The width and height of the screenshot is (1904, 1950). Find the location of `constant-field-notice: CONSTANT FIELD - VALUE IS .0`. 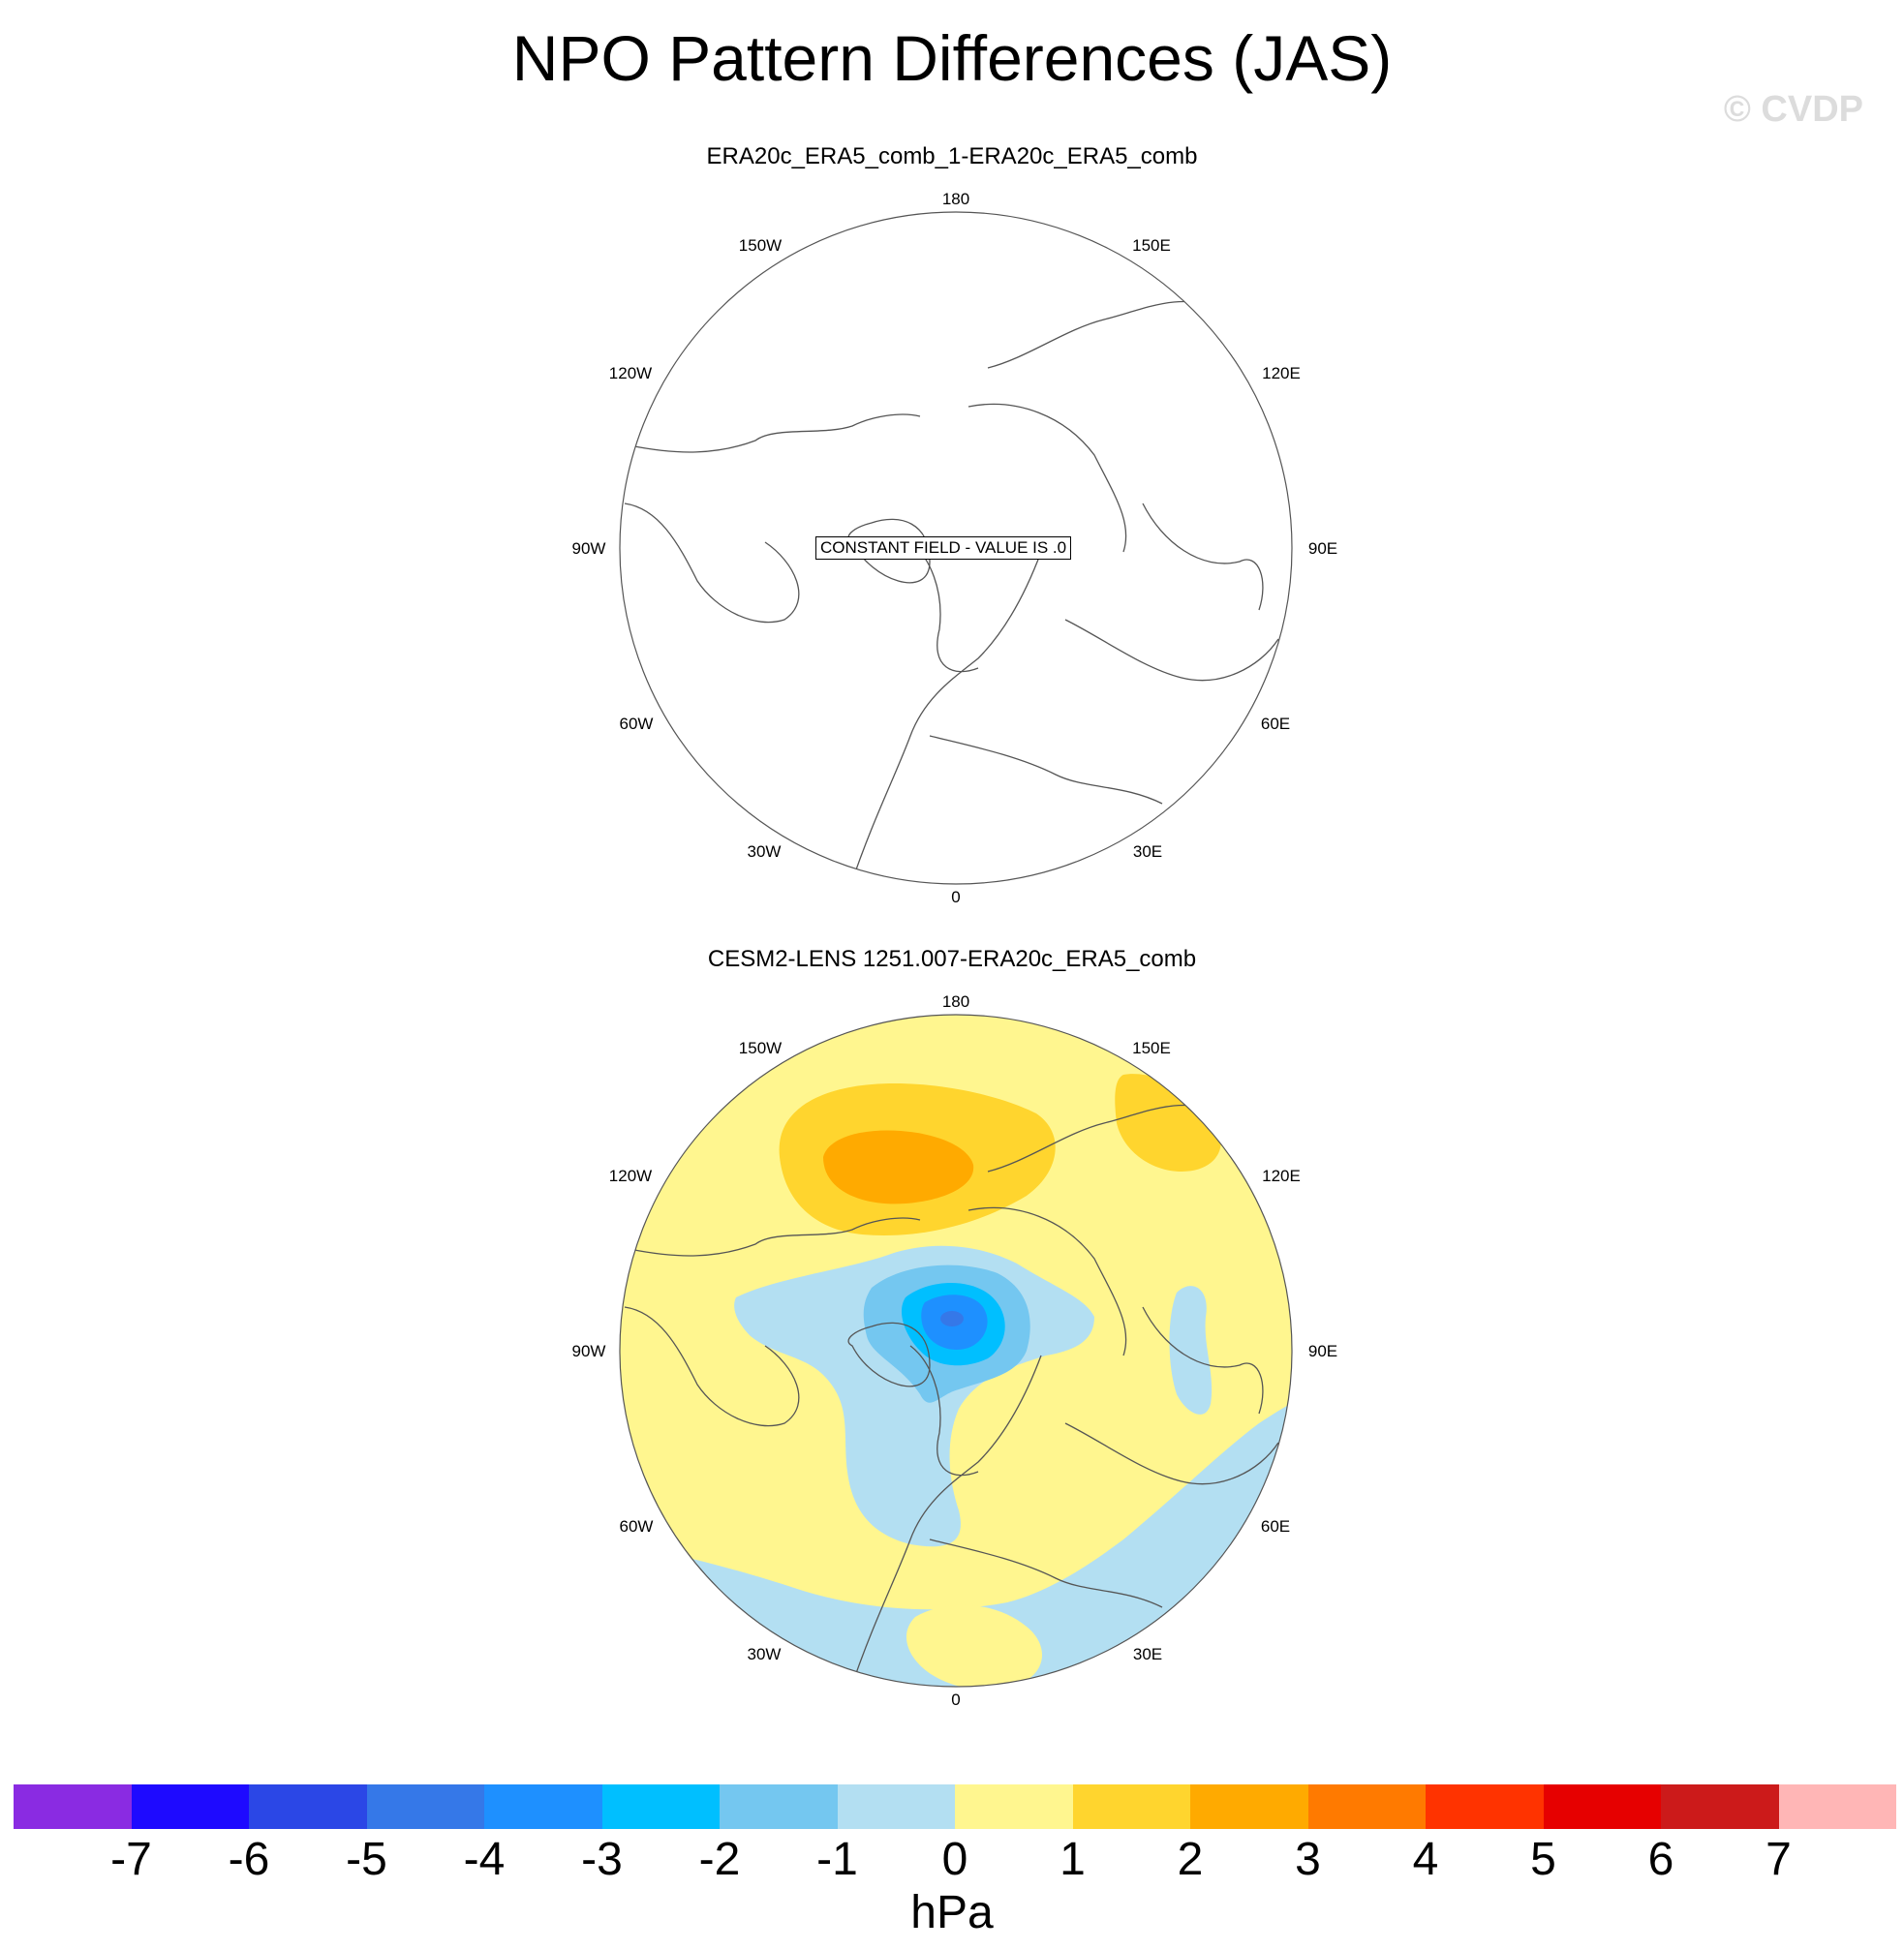

constant-field-notice: CONSTANT FIELD - VALUE IS .0 is located at coordinates (943, 548).